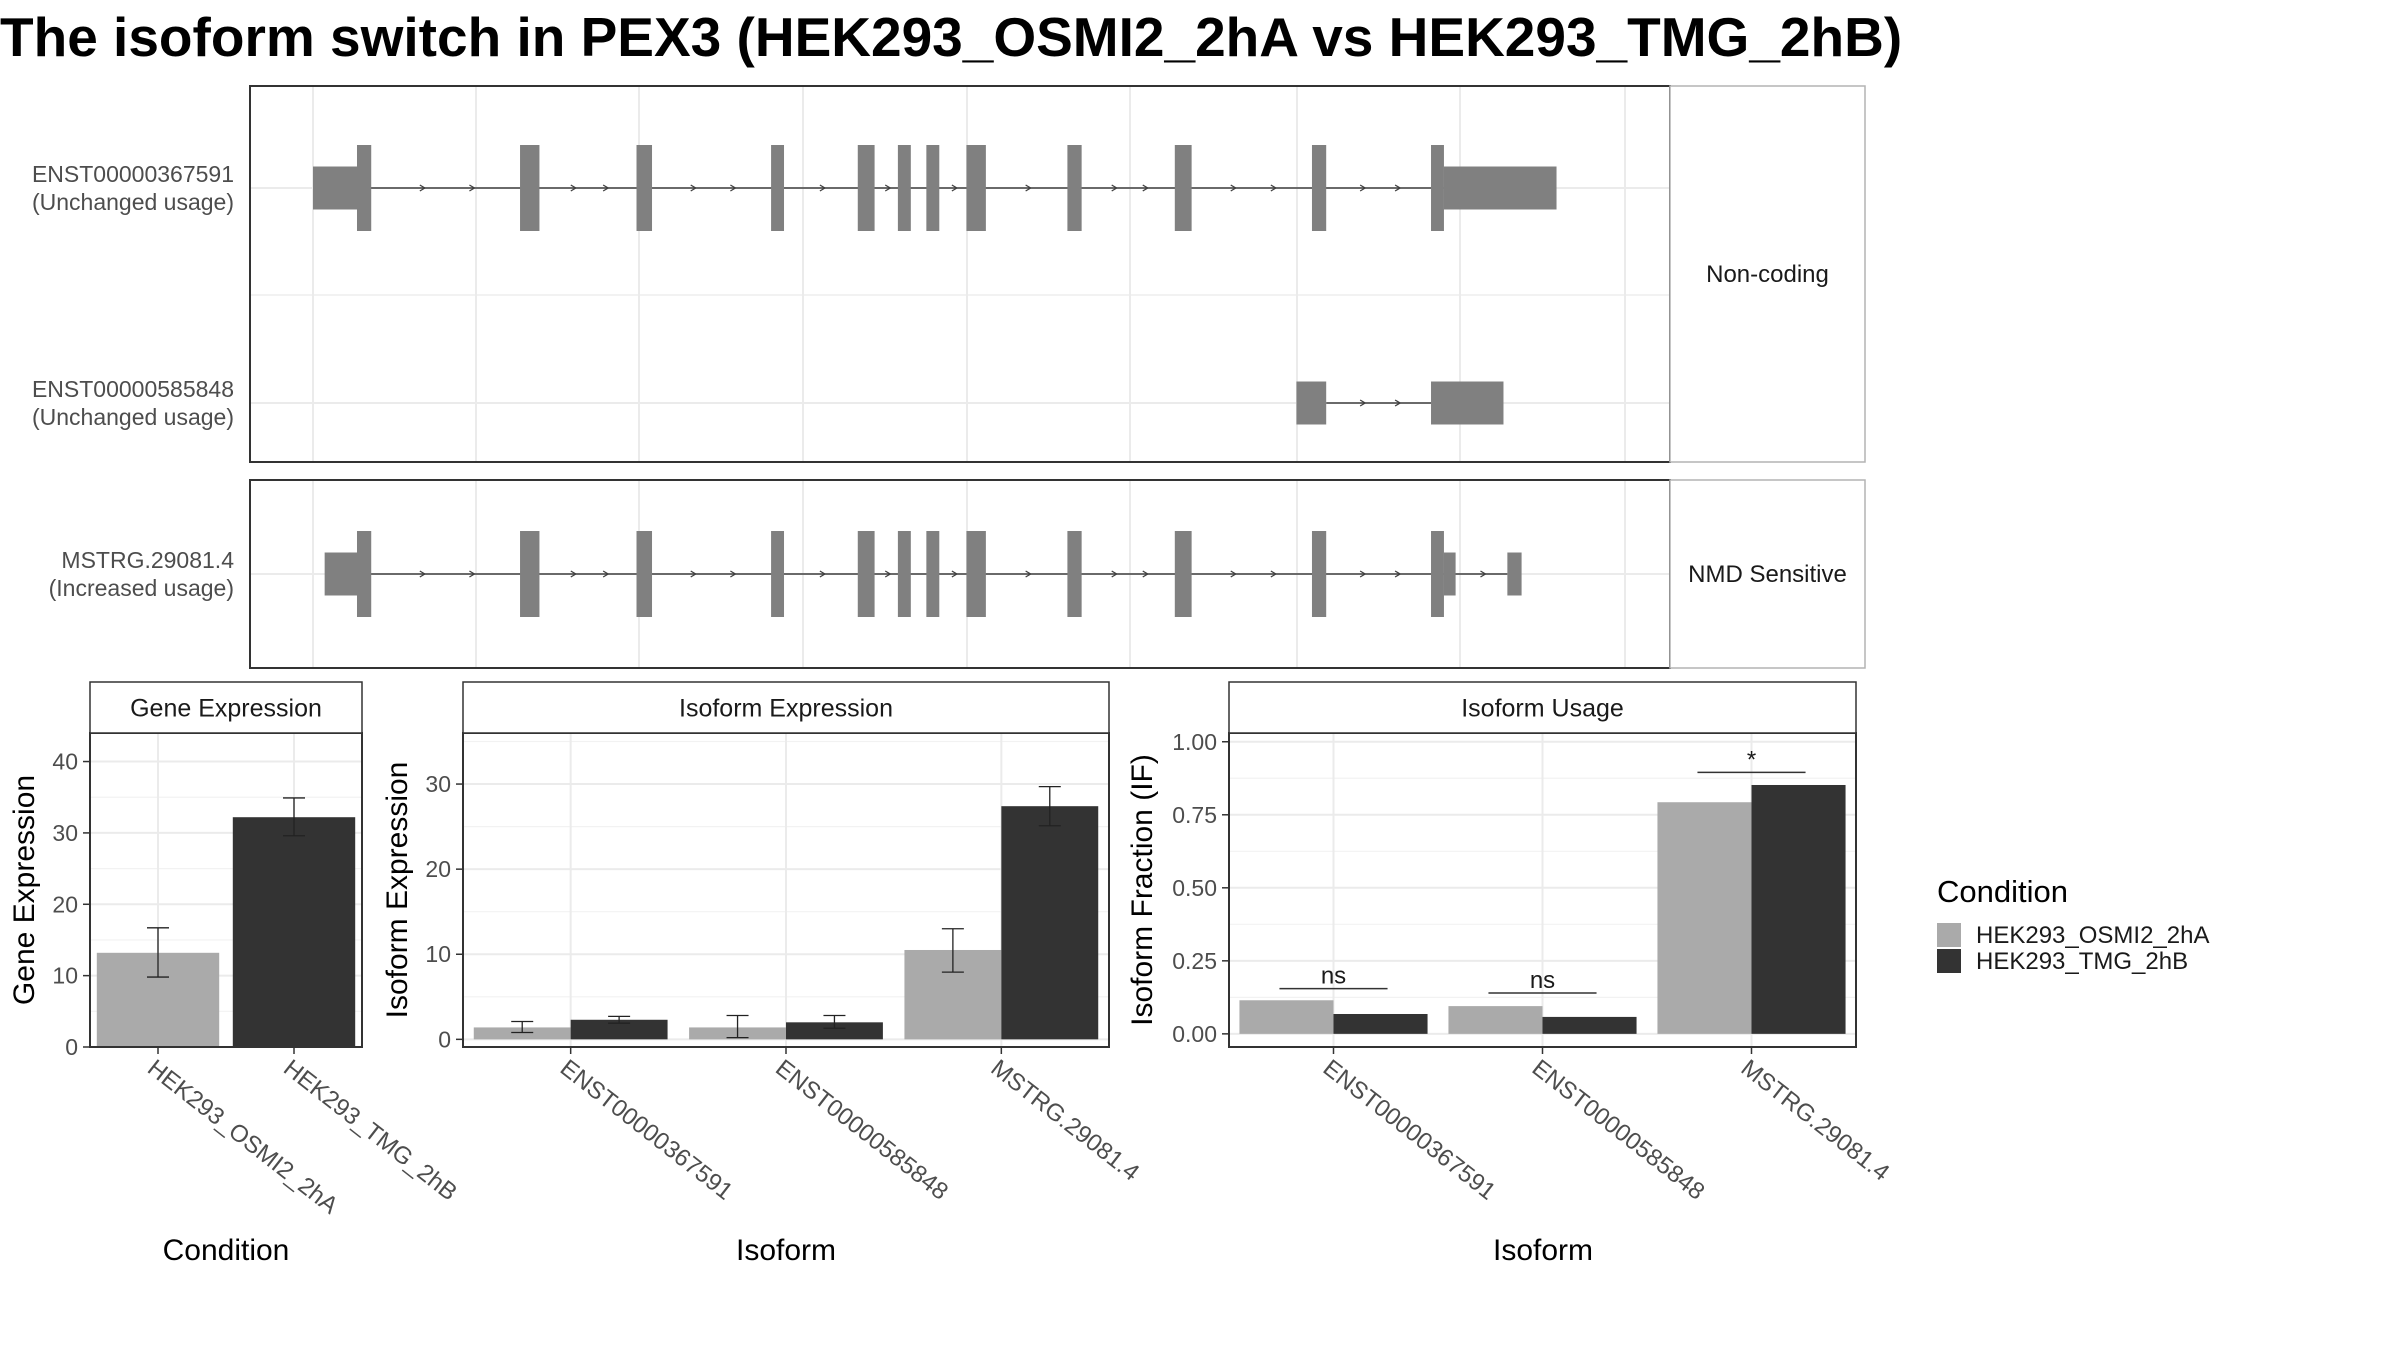  What do you see at coordinates (133, 174) in the screenshot?
I see `transcript-id-label: ENST00000367591` at bounding box center [133, 174].